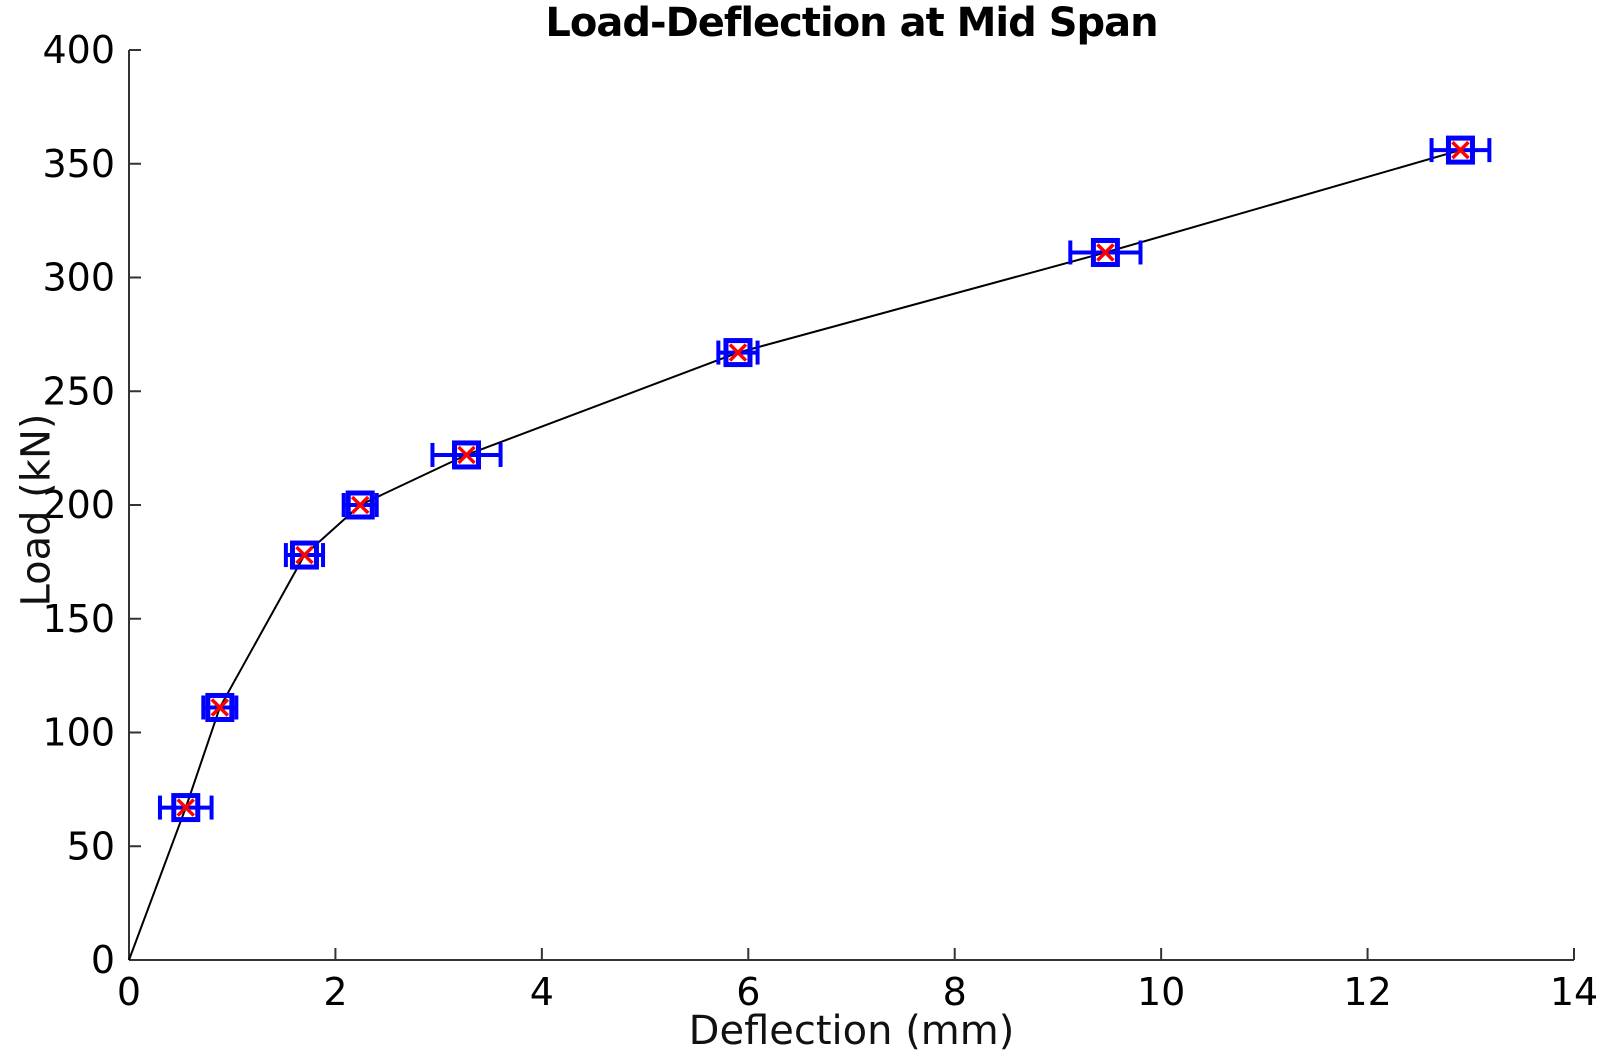 This screenshot has height=1062, width=1600. I want to click on x-tick-label: 8, so click(955, 992).